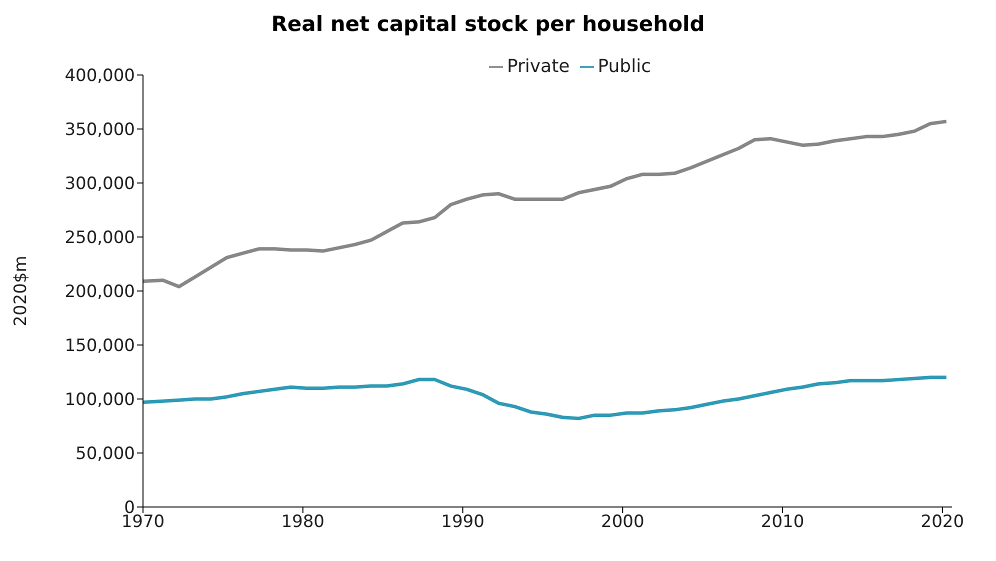 The image size is (996, 561). Describe the element at coordinates (99, 292) in the screenshot. I see `y-tick-label: 200,000` at that location.